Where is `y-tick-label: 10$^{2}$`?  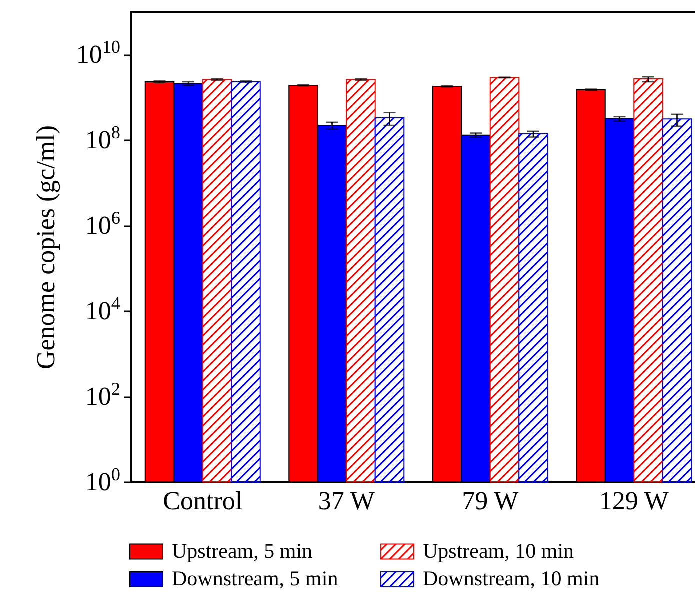
y-tick-label: 10$^{2}$ is located at coordinates (102, 395).